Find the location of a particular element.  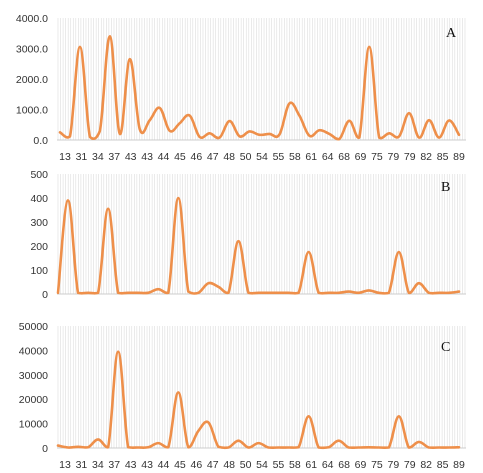

x-tick-label: 13 is located at coordinates (65, 465).